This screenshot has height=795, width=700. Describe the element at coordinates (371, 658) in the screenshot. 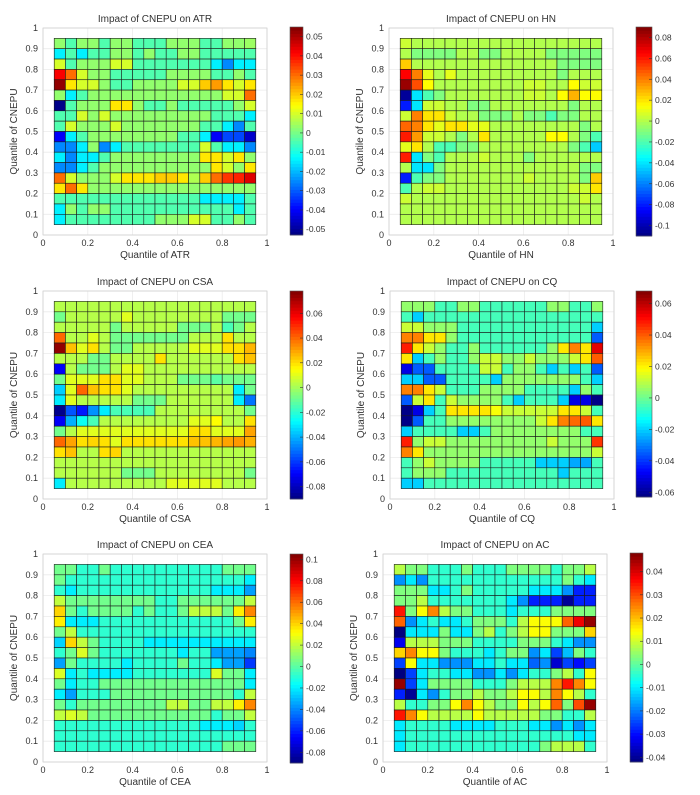

I see `y-tick-label: 0.5` at that location.